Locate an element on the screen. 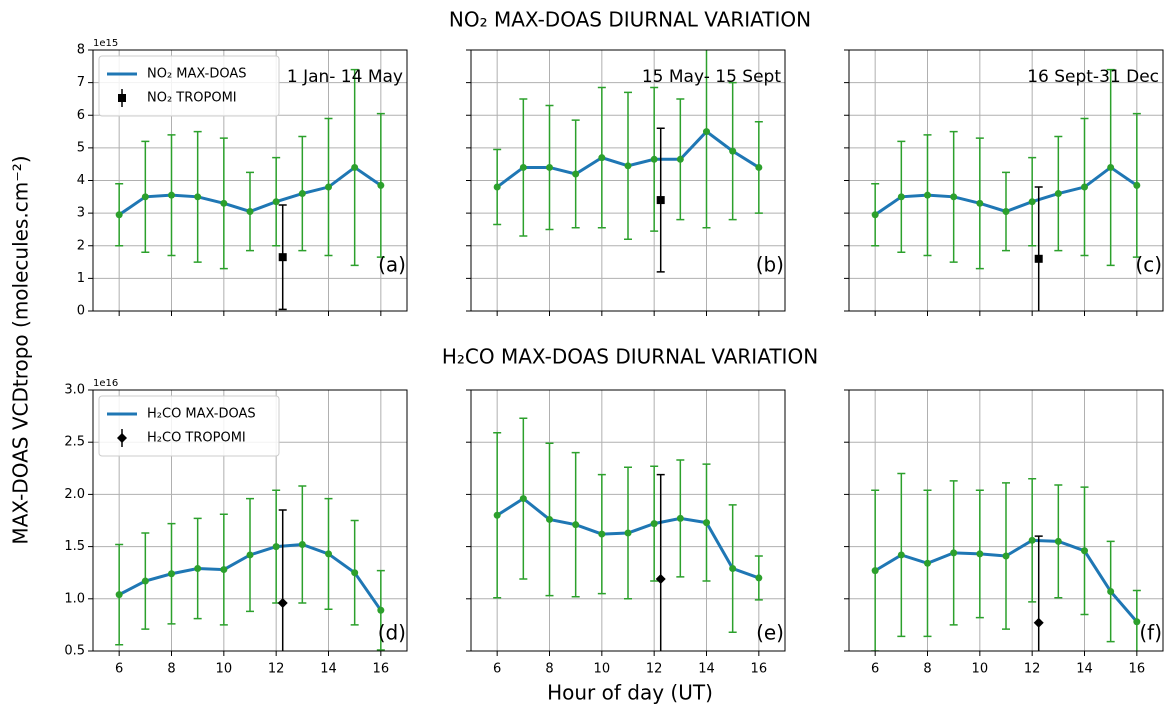 Image resolution: width=1165 pixels, height=707 pixels. panel-label: (c) is located at coordinates (1148, 265).